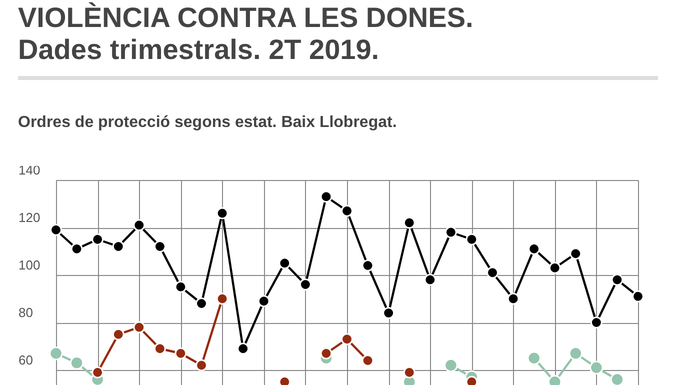 The width and height of the screenshot is (683, 385). Describe the element at coordinates (29, 217) in the screenshot. I see `y-tick-label: 120` at that location.